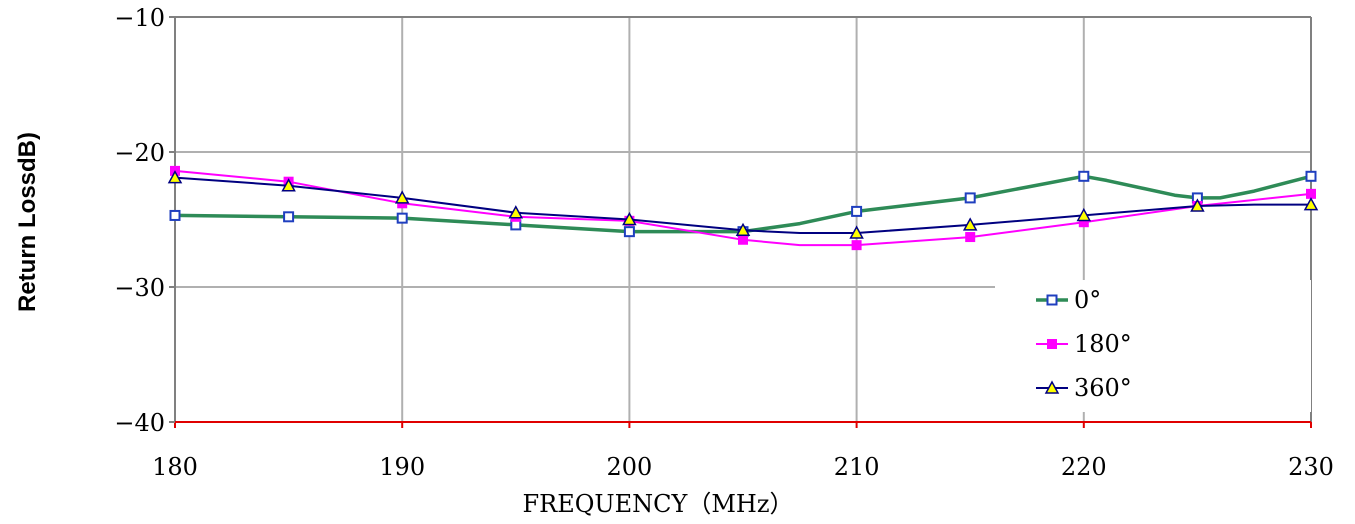 The image size is (1355, 524). Describe the element at coordinates (1068, 300) in the screenshot. I see `legend-entry: 0°` at that location.